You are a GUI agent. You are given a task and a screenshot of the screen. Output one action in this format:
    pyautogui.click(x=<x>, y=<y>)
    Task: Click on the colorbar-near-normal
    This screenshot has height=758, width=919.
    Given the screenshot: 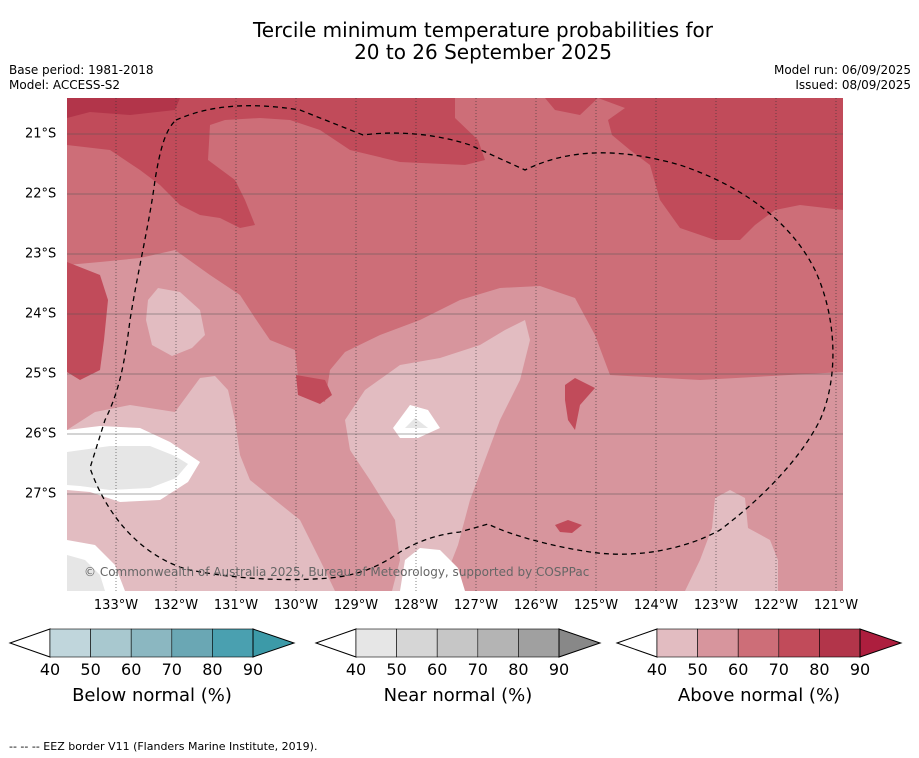 What is the action you would take?
    pyautogui.click(x=458, y=643)
    